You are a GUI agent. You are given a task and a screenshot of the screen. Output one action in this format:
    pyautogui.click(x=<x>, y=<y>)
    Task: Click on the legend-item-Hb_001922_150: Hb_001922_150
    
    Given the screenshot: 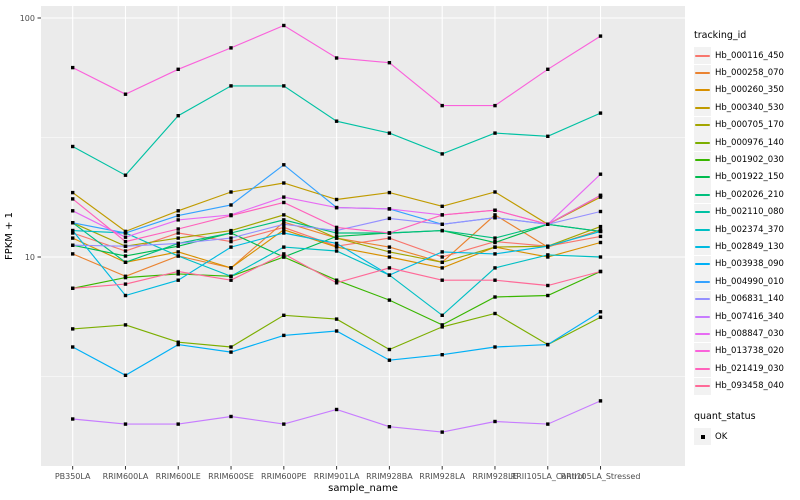 What is the action you would take?
    pyautogui.click(x=747, y=177)
    